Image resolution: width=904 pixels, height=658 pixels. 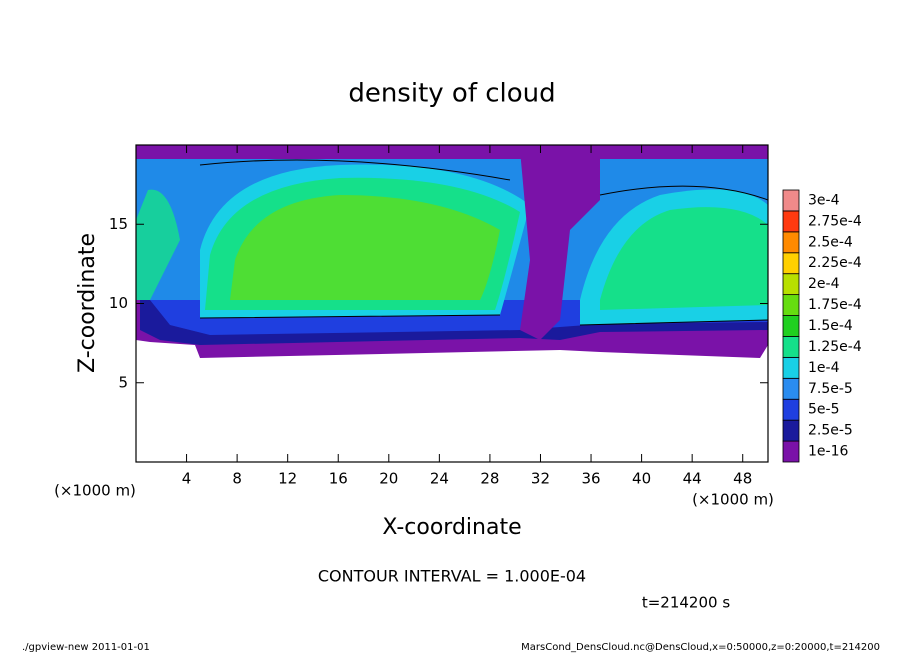 What do you see at coordinates (118, 303) in the screenshot?
I see `y-tick-label: 10` at bounding box center [118, 303].